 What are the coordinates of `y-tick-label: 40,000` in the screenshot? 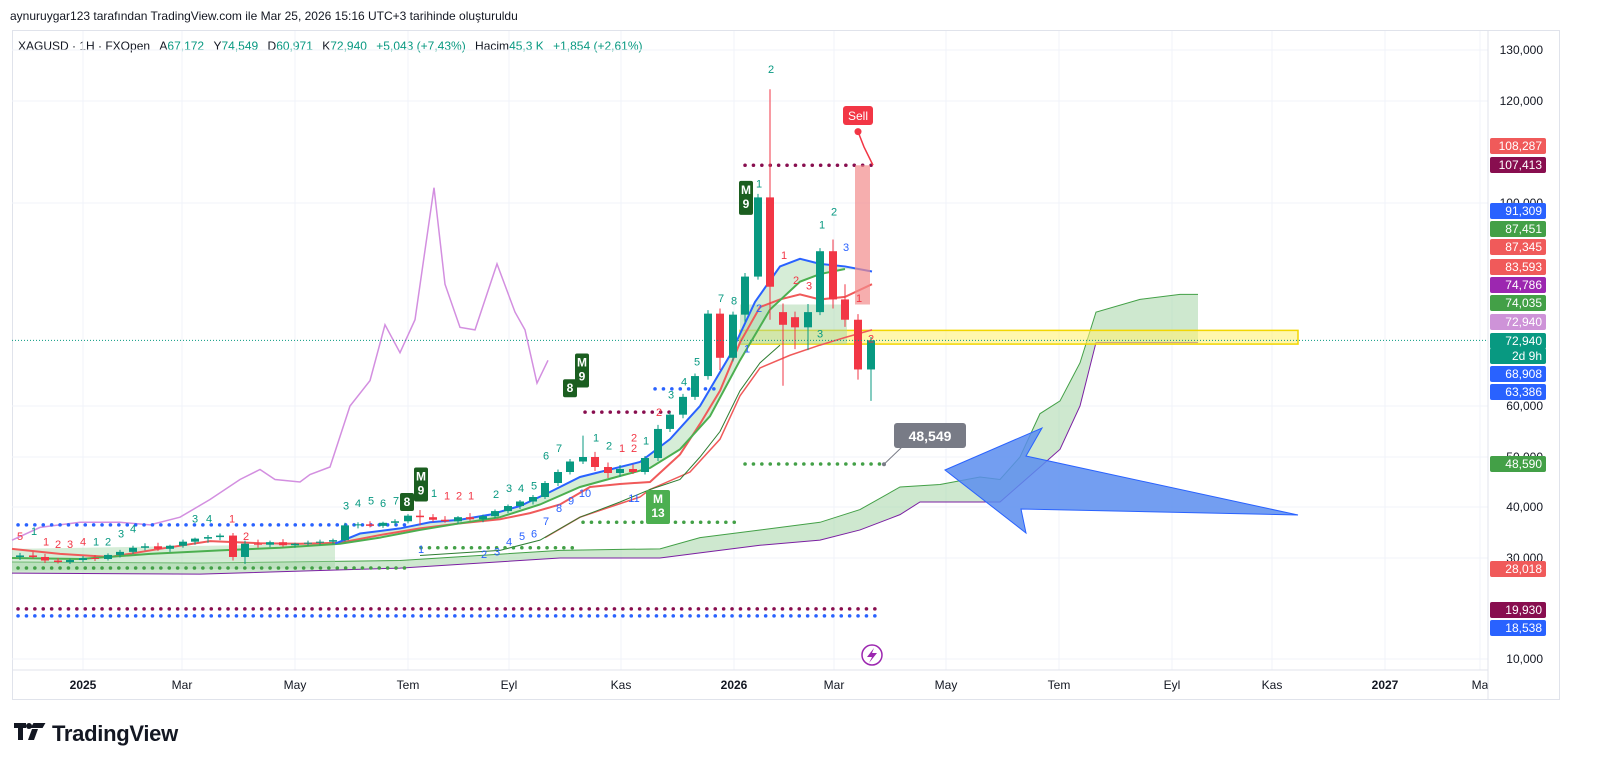 It's located at (1524, 507).